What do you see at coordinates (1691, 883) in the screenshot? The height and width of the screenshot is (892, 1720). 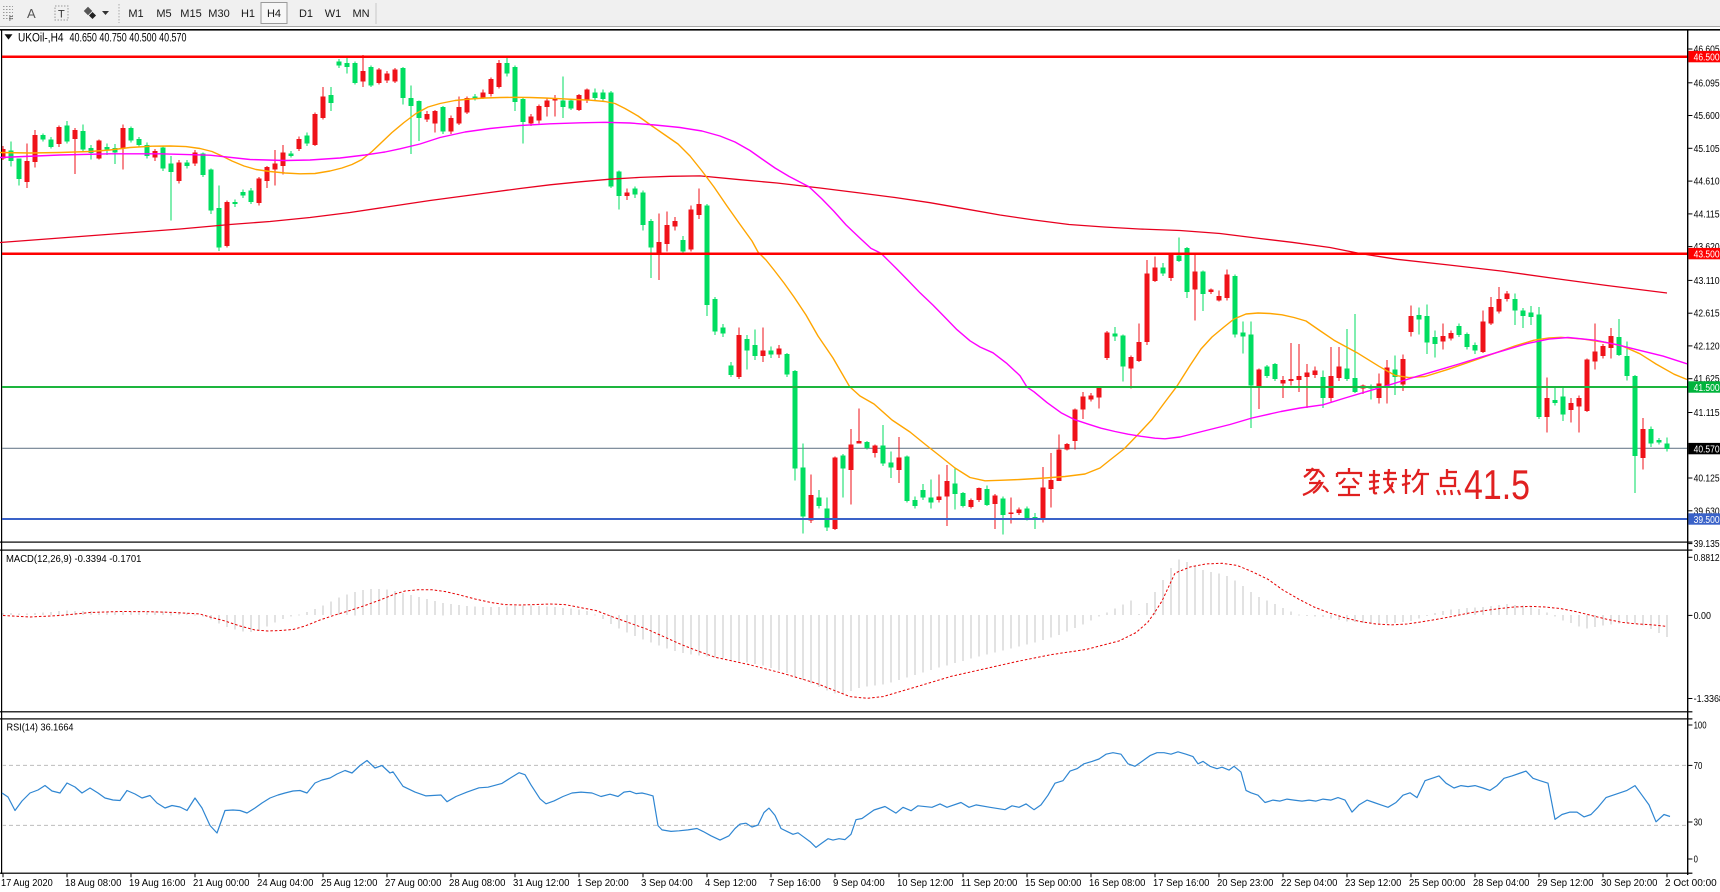 I see `svg-text: 2 Oct 00:00` at bounding box center [1691, 883].